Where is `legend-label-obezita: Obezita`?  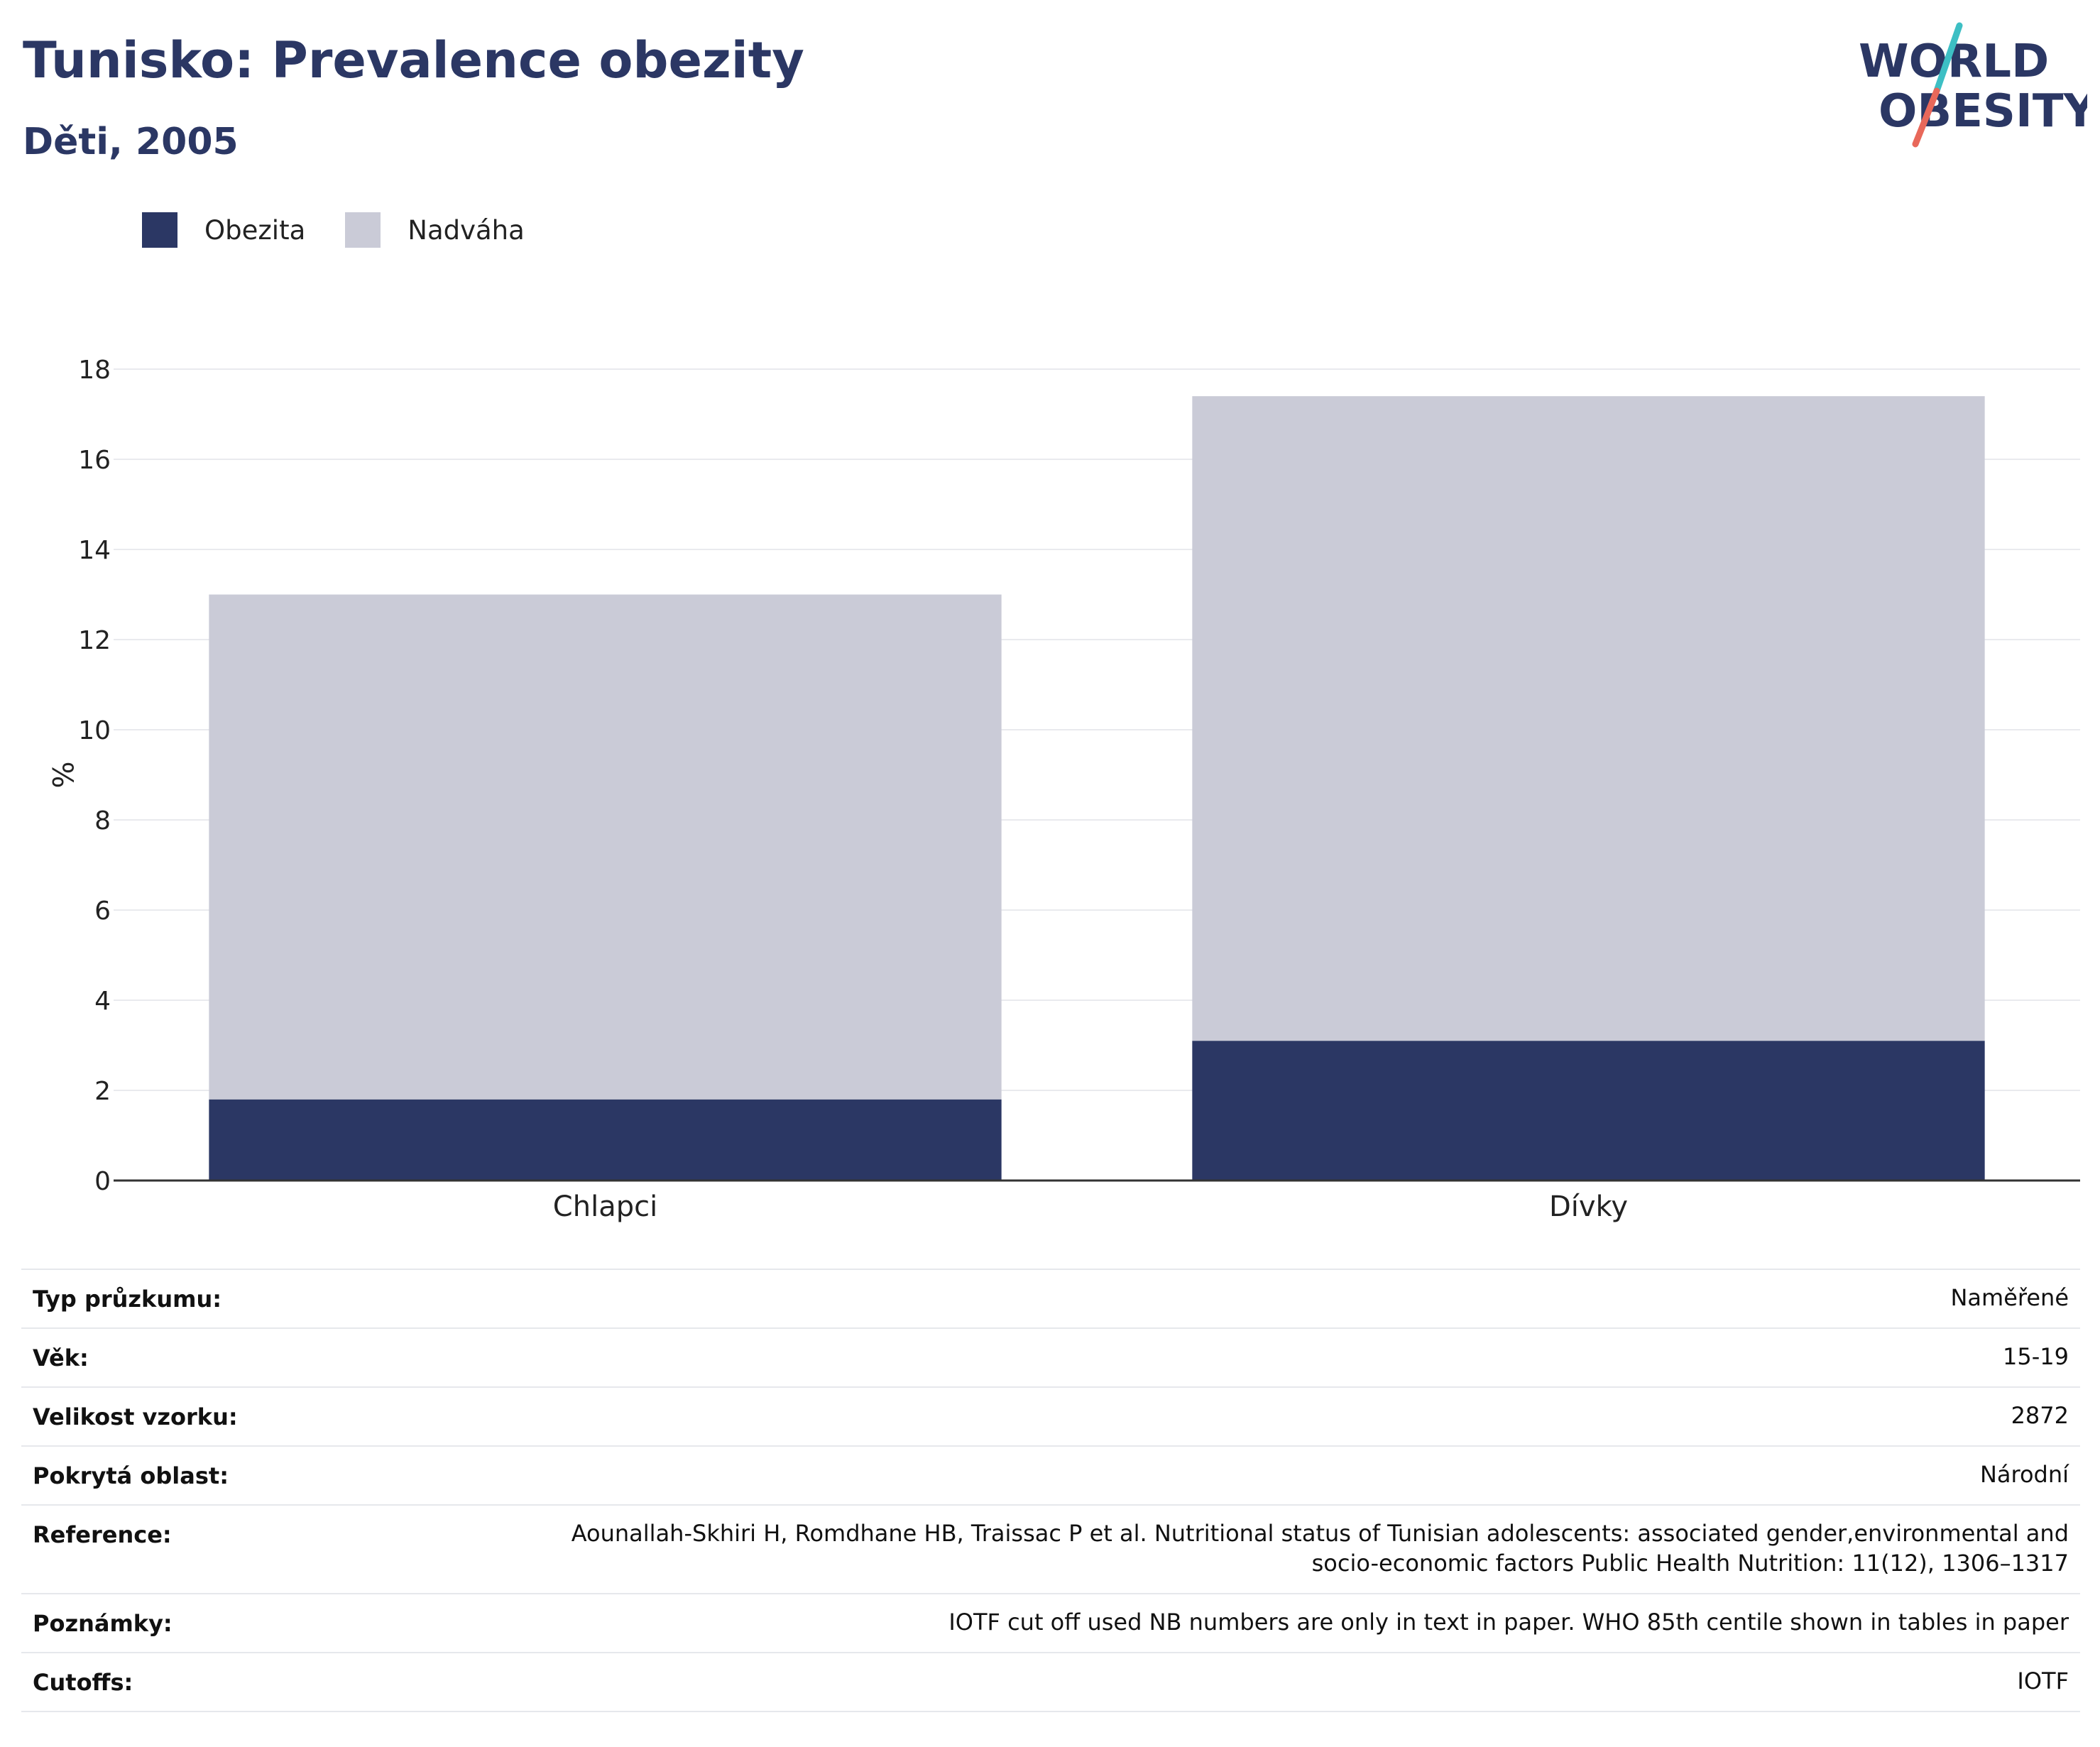 legend-label-obezita: Obezita is located at coordinates (255, 230).